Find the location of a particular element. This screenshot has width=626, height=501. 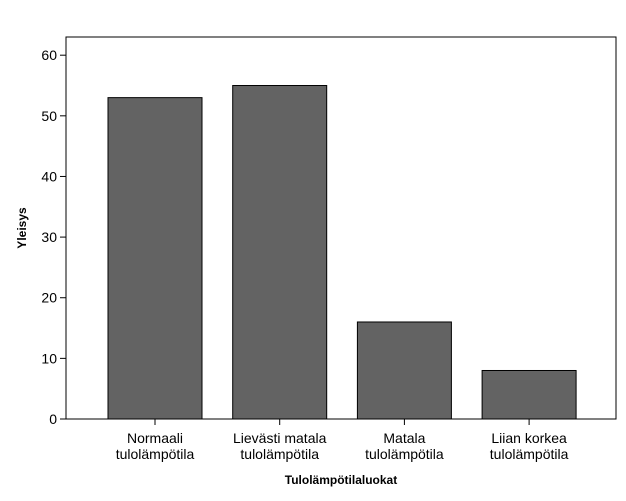

x-tick-label: Liian korkea tulolämpötila is located at coordinates (529, 446).